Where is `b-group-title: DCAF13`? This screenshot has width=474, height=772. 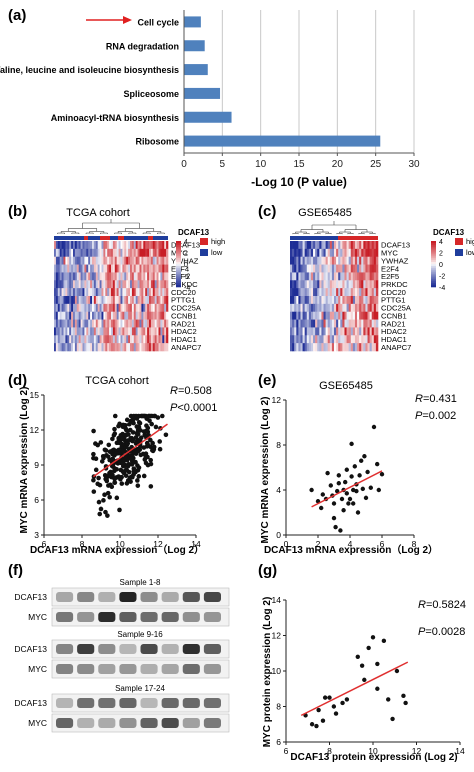
b-group-title: DCAF13 is located at coordinates (194, 232).